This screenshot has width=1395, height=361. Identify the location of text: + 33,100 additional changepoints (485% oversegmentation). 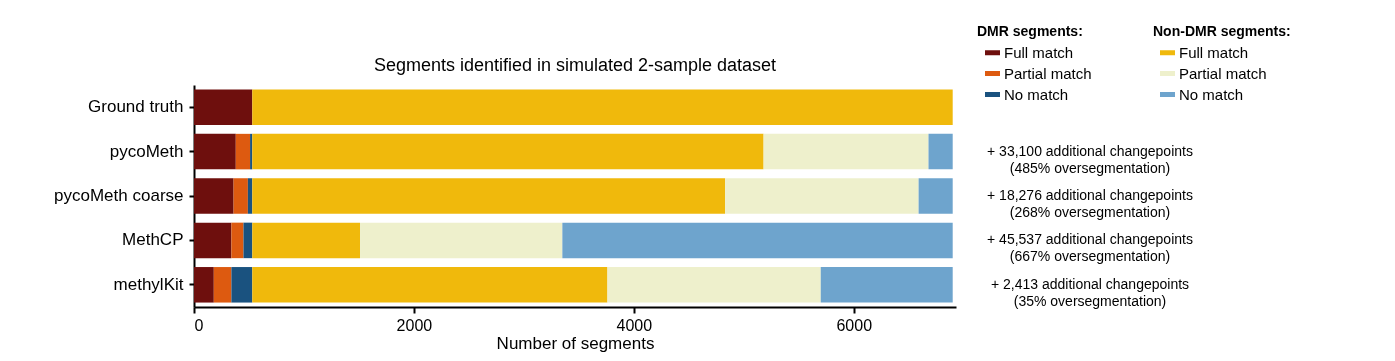
(1090, 159).